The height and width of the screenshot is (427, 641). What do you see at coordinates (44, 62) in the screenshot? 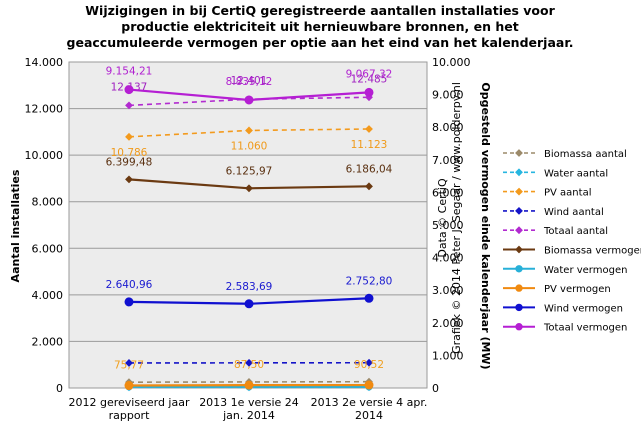
I see `y-tick-label: 14.000` at bounding box center [44, 62].